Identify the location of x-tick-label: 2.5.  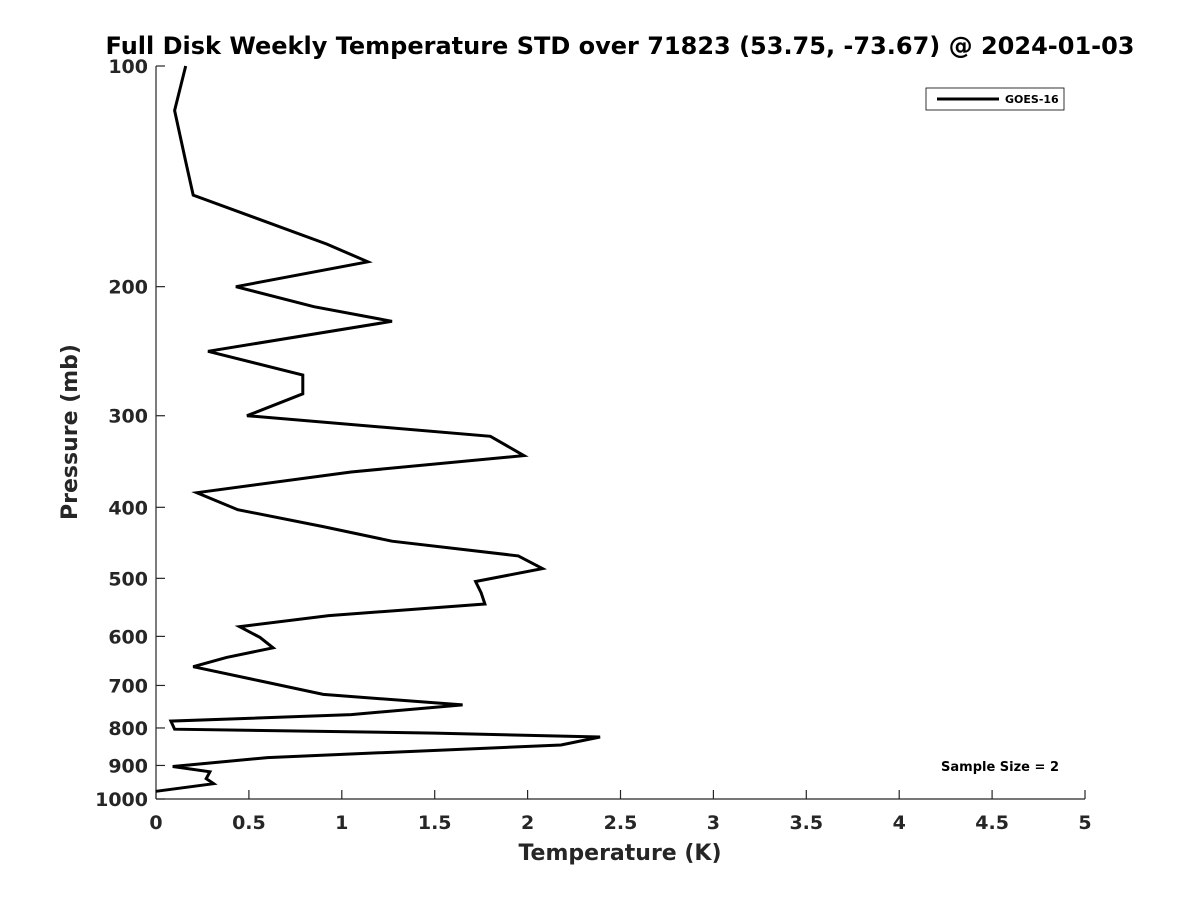
(621, 823).